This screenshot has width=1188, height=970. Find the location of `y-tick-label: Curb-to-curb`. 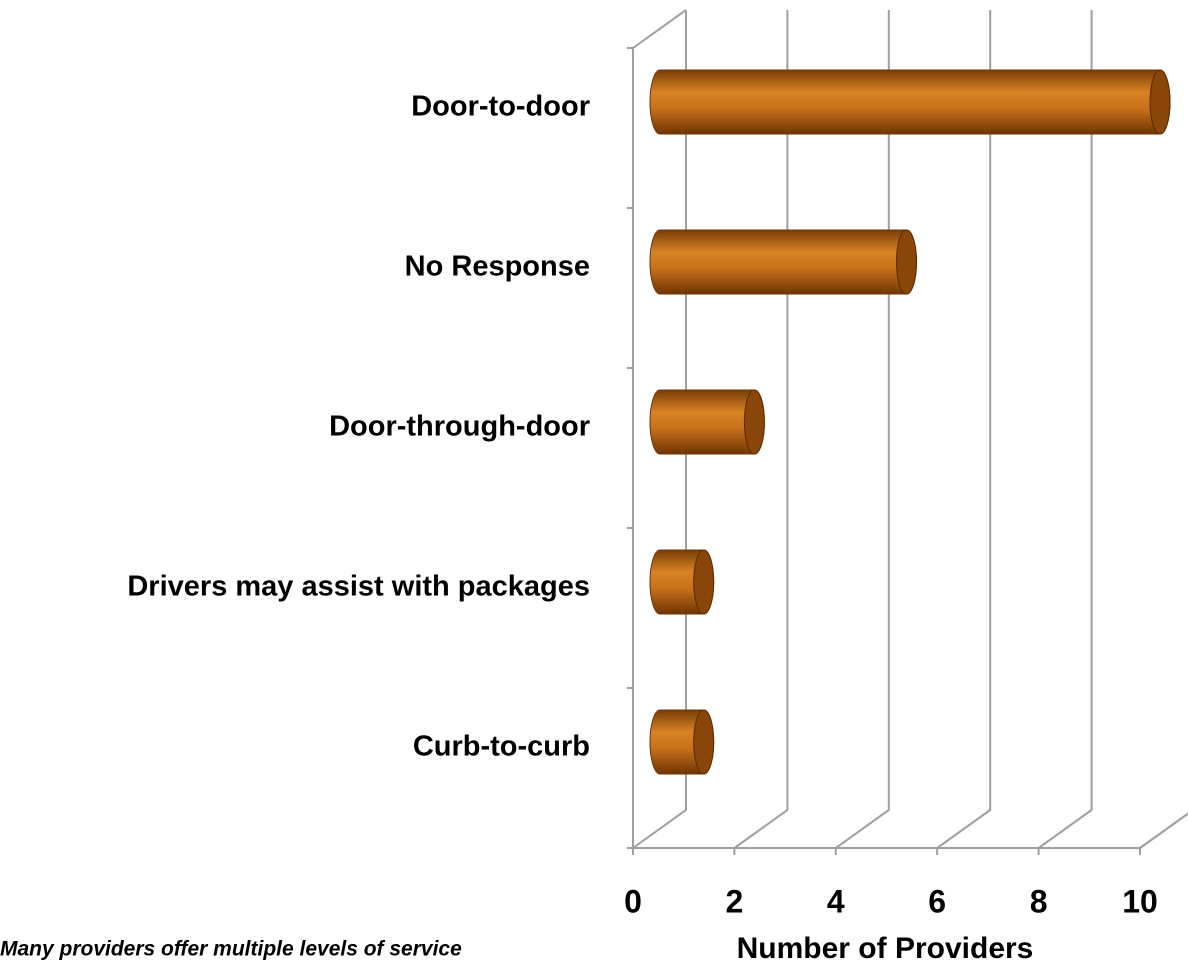

y-tick-label: Curb-to-curb is located at coordinates (501, 747).